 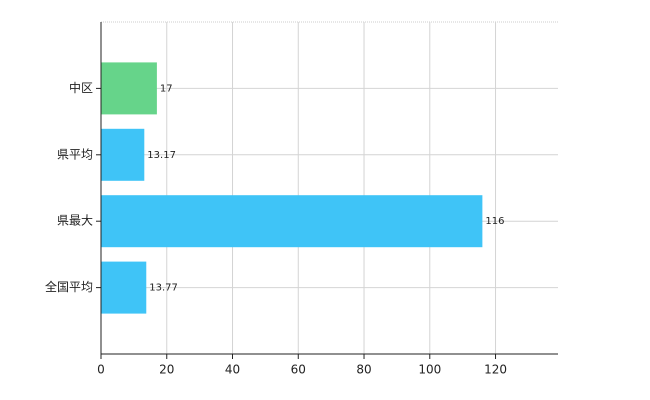 What do you see at coordinates (161, 155) in the screenshot?
I see `value-label: 13.17` at bounding box center [161, 155].